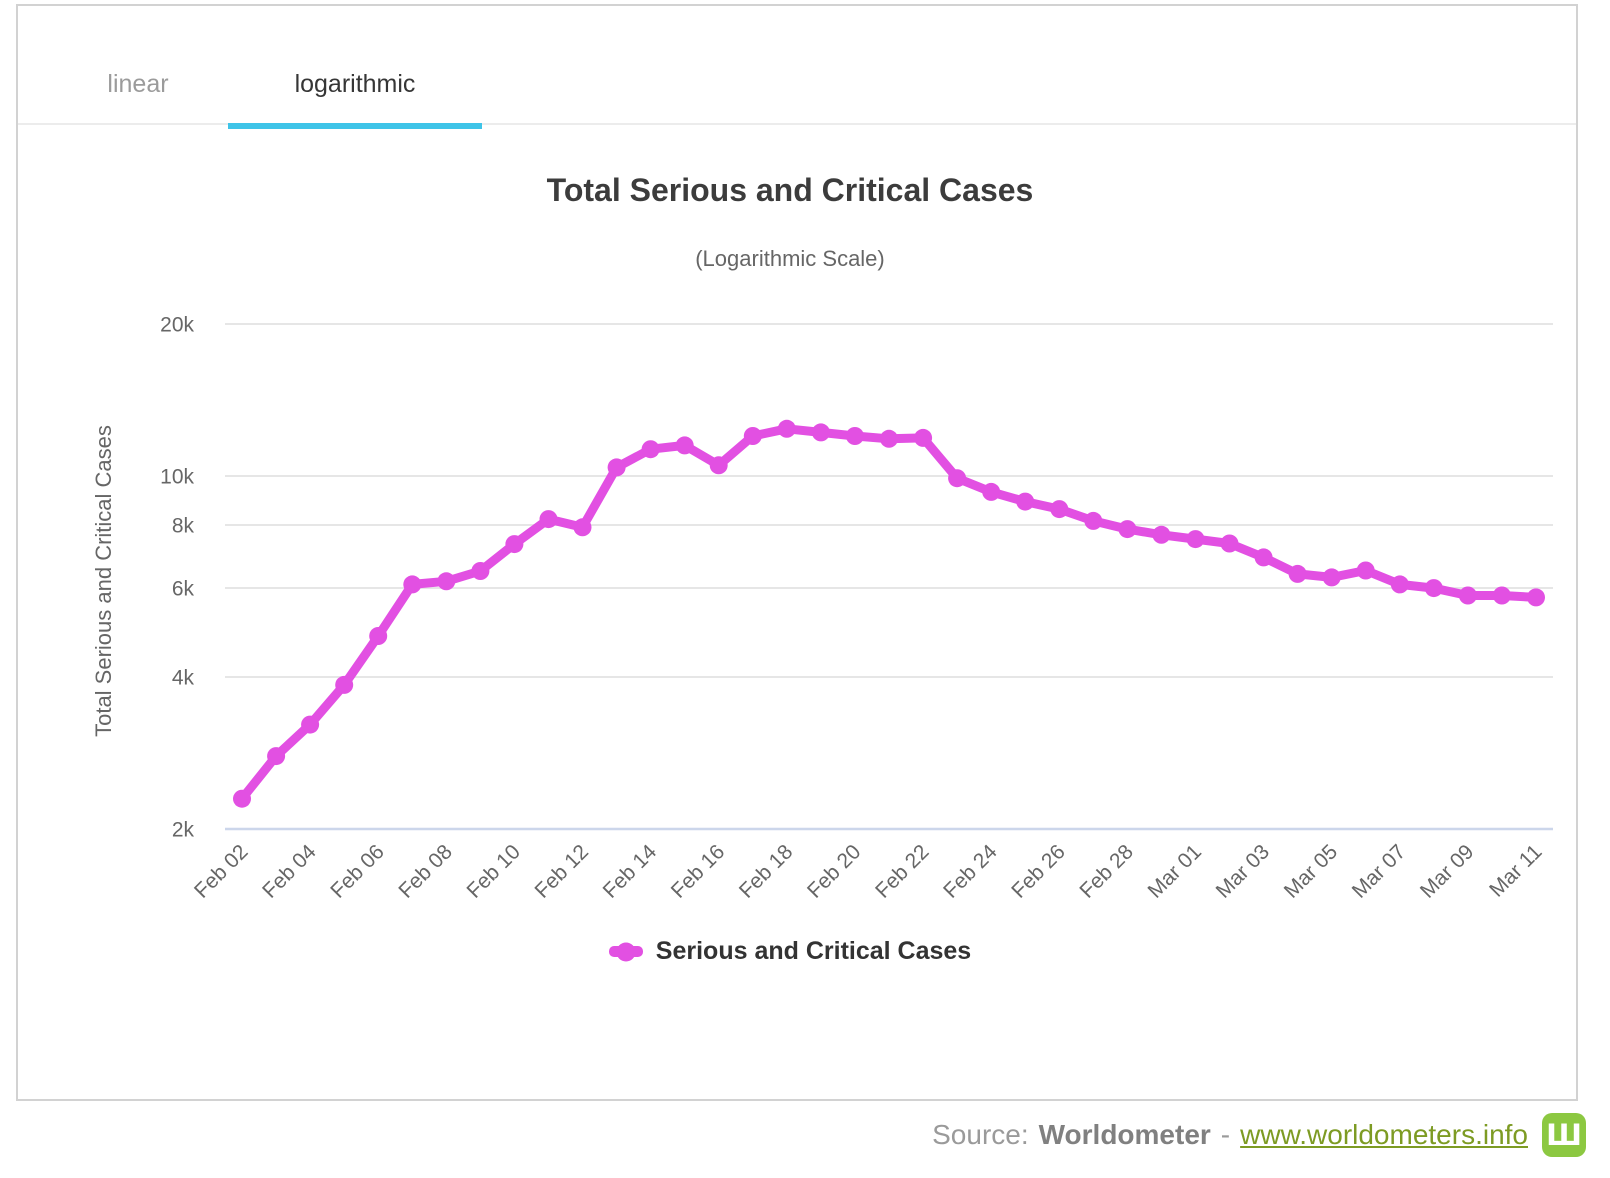  Describe the element at coordinates (698, 871) in the screenshot. I see `x-tick-label: Feb 16` at that location.